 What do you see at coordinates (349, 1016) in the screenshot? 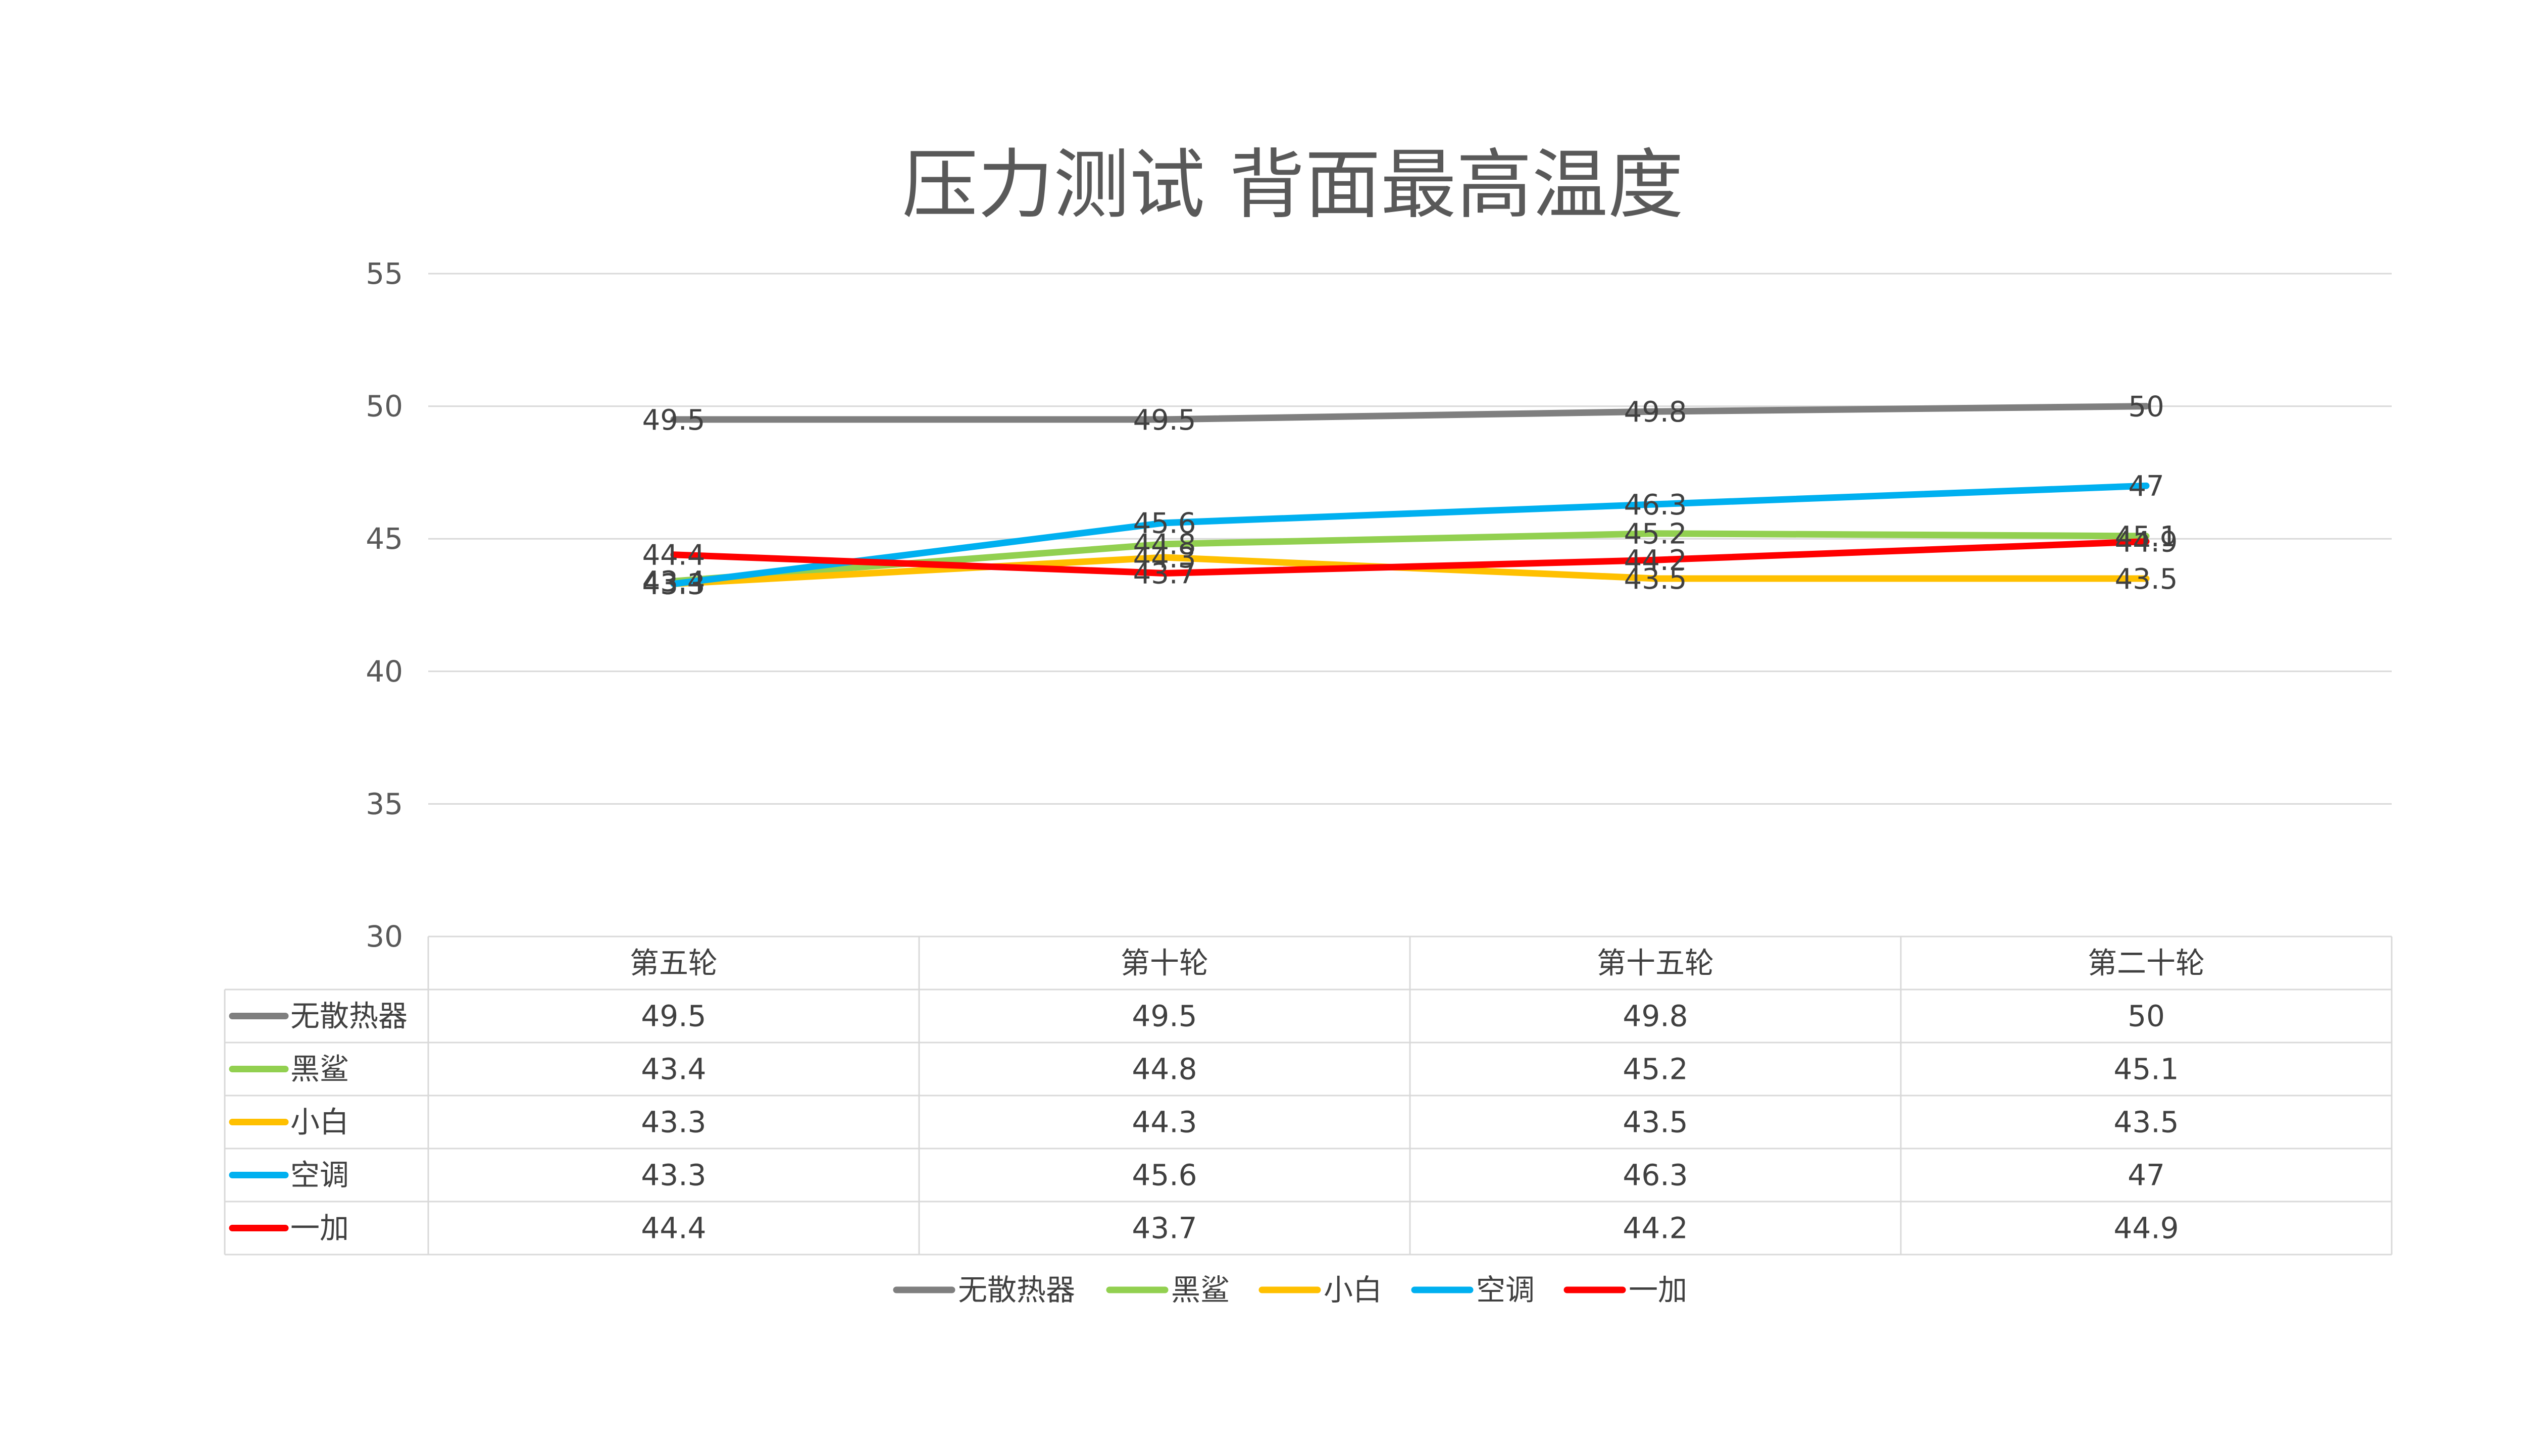
I see `table-row-label: 无散热器` at bounding box center [349, 1016].